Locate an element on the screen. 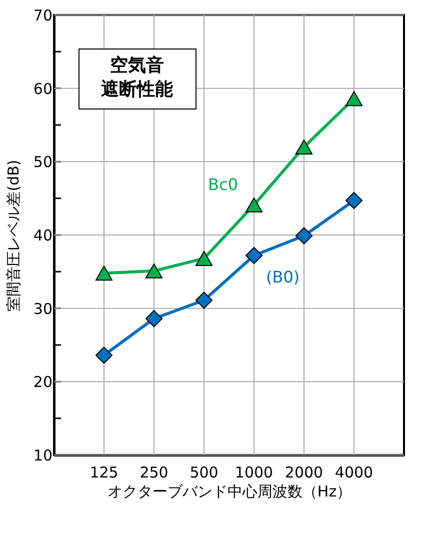 This screenshot has width=439, height=540. annotation: 遮断性能 is located at coordinates (137, 89).